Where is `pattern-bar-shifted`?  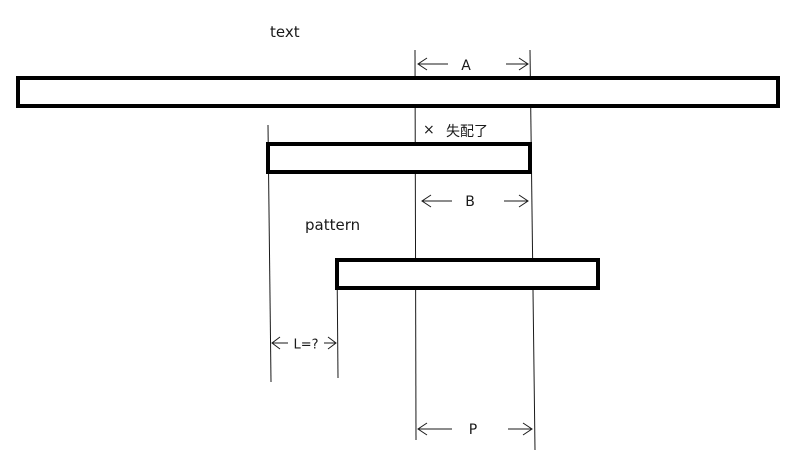 pattern-bar-shifted is located at coordinates (467, 274).